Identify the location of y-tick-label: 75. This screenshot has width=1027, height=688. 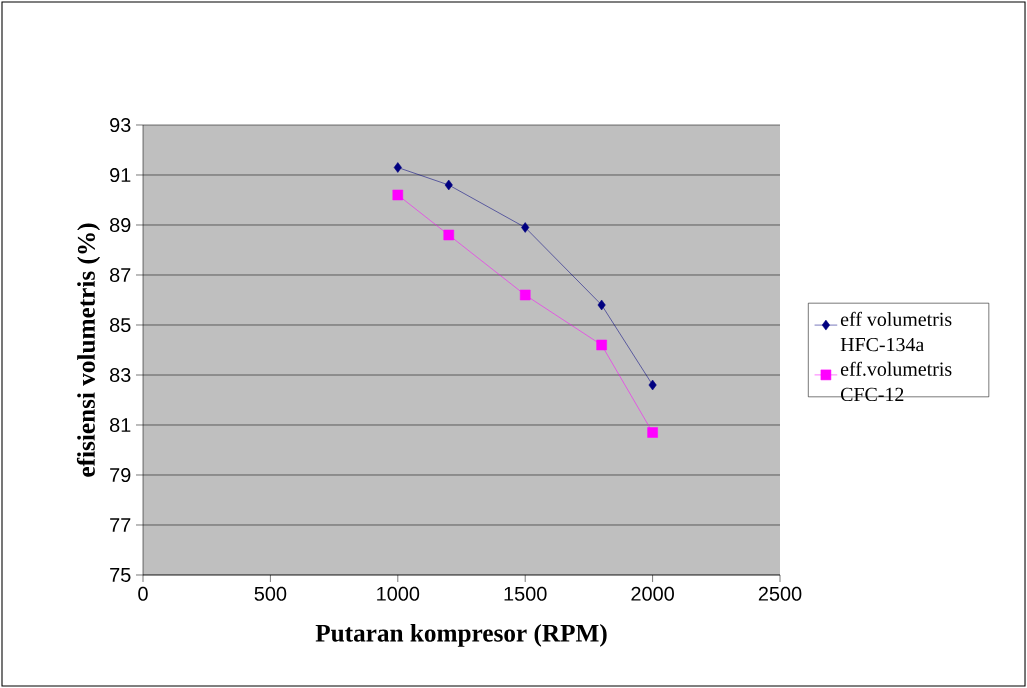
(120, 575).